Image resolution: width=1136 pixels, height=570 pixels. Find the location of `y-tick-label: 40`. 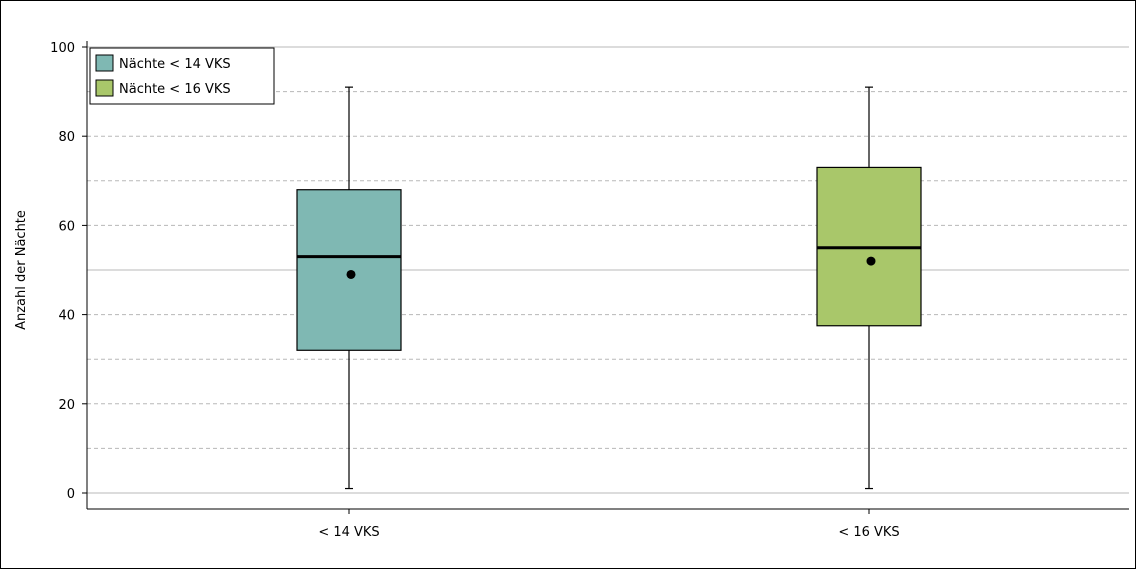

y-tick-label: 40 is located at coordinates (66, 316).